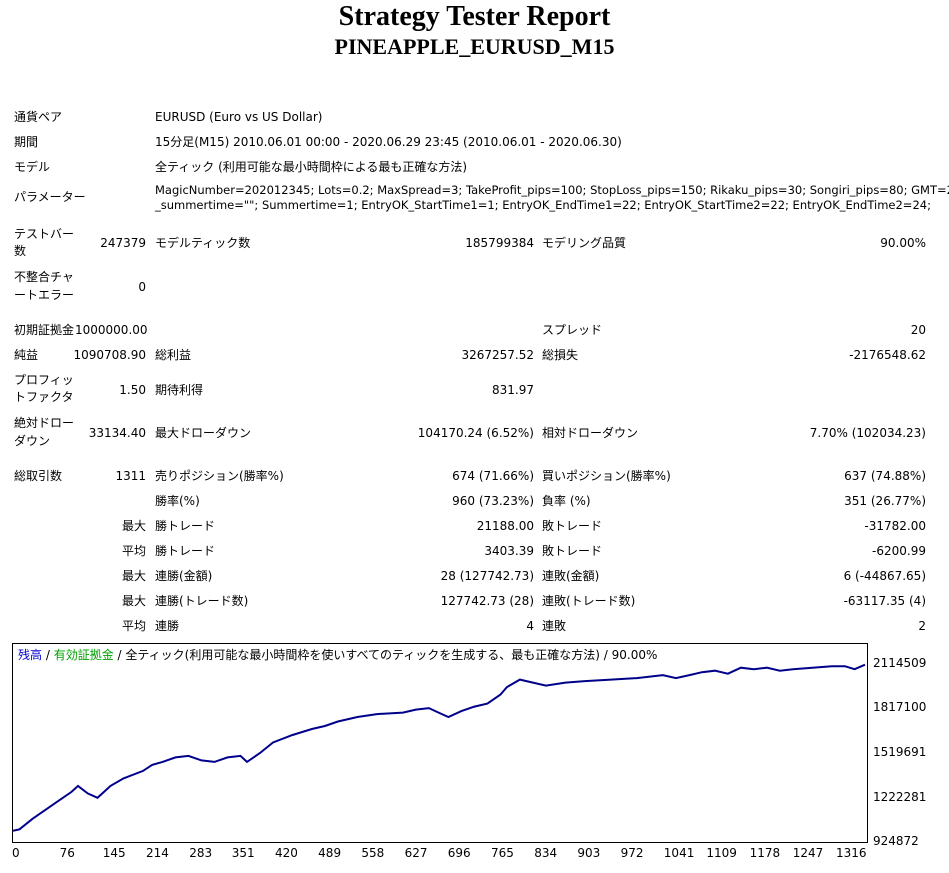  Describe the element at coordinates (16, 853) in the screenshot. I see `x-tick-label: 0` at that location.